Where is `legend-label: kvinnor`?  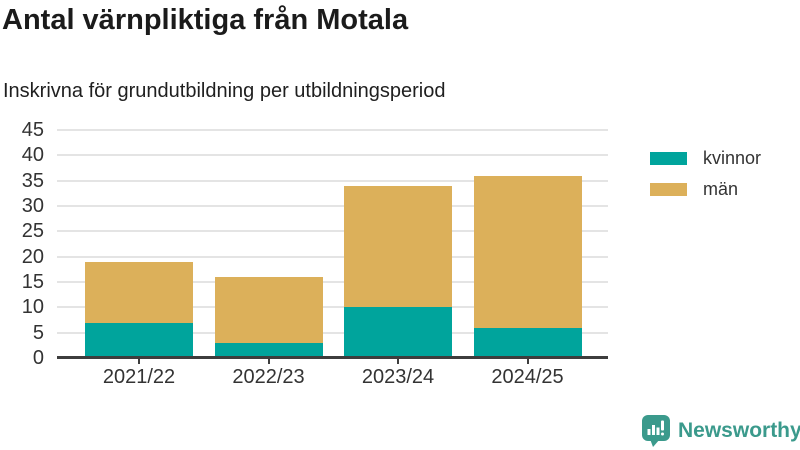 legend-label: kvinnor is located at coordinates (732, 158).